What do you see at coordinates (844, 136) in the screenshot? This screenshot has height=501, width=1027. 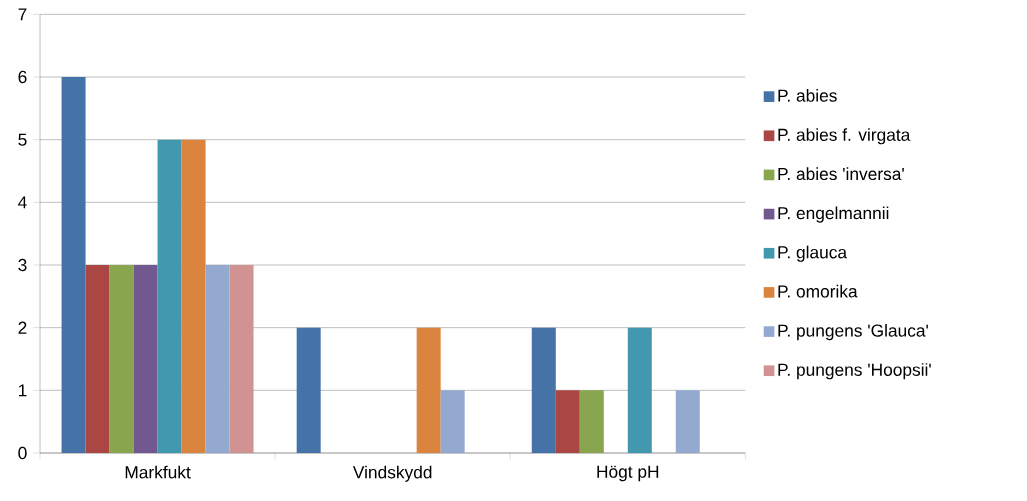 I see `legend-label: P. abies f. virgata` at bounding box center [844, 136].